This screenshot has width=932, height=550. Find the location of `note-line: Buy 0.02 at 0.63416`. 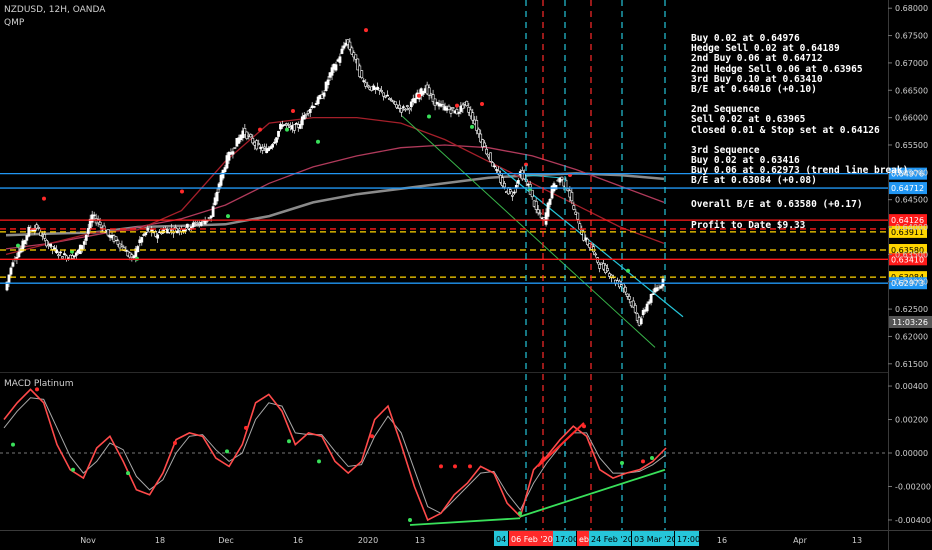

note-line: Buy 0.02 at 0.63416 is located at coordinates (745, 161).